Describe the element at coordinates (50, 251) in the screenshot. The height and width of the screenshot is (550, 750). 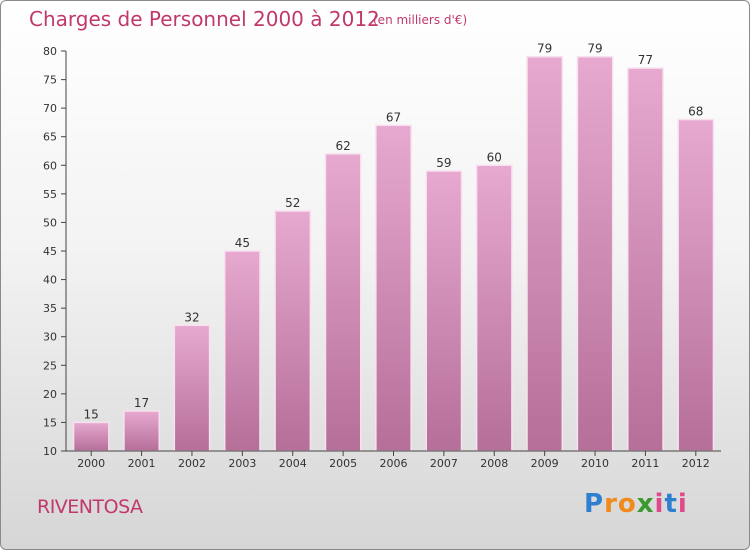
I see `y-tick-label: 45` at that location.